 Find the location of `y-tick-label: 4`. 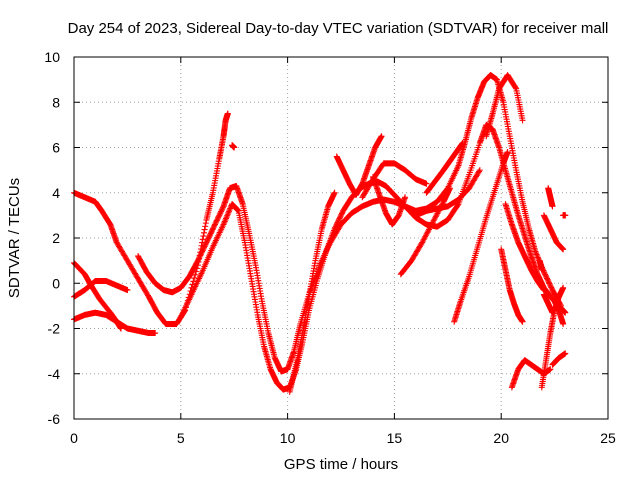

y-tick-label: 4 is located at coordinates (56, 193).